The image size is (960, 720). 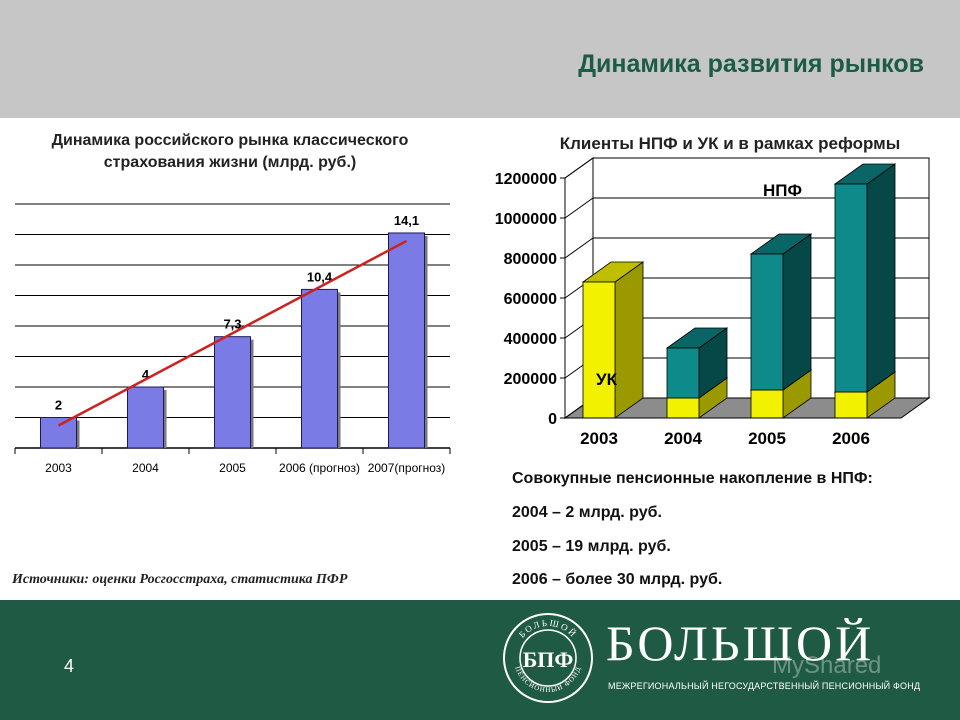 What do you see at coordinates (407, 468) in the screenshot?
I see `x-tick-label: 2007(прогноз)` at bounding box center [407, 468].